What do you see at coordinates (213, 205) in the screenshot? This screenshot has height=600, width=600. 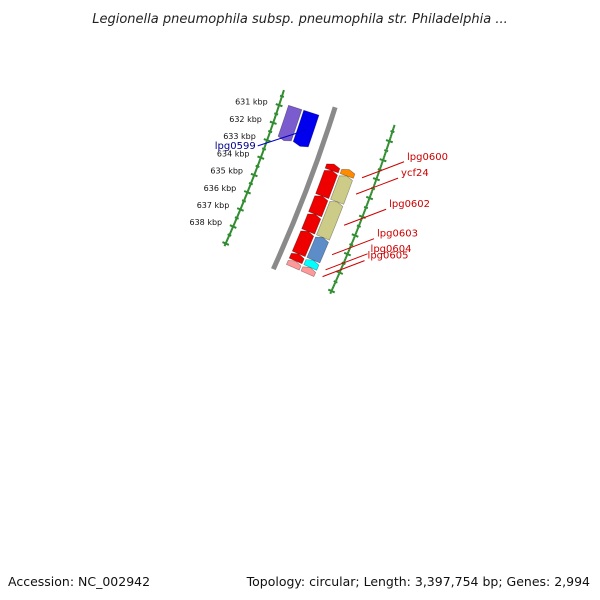 I see `tick-label: 637 kbp` at bounding box center [213, 205].